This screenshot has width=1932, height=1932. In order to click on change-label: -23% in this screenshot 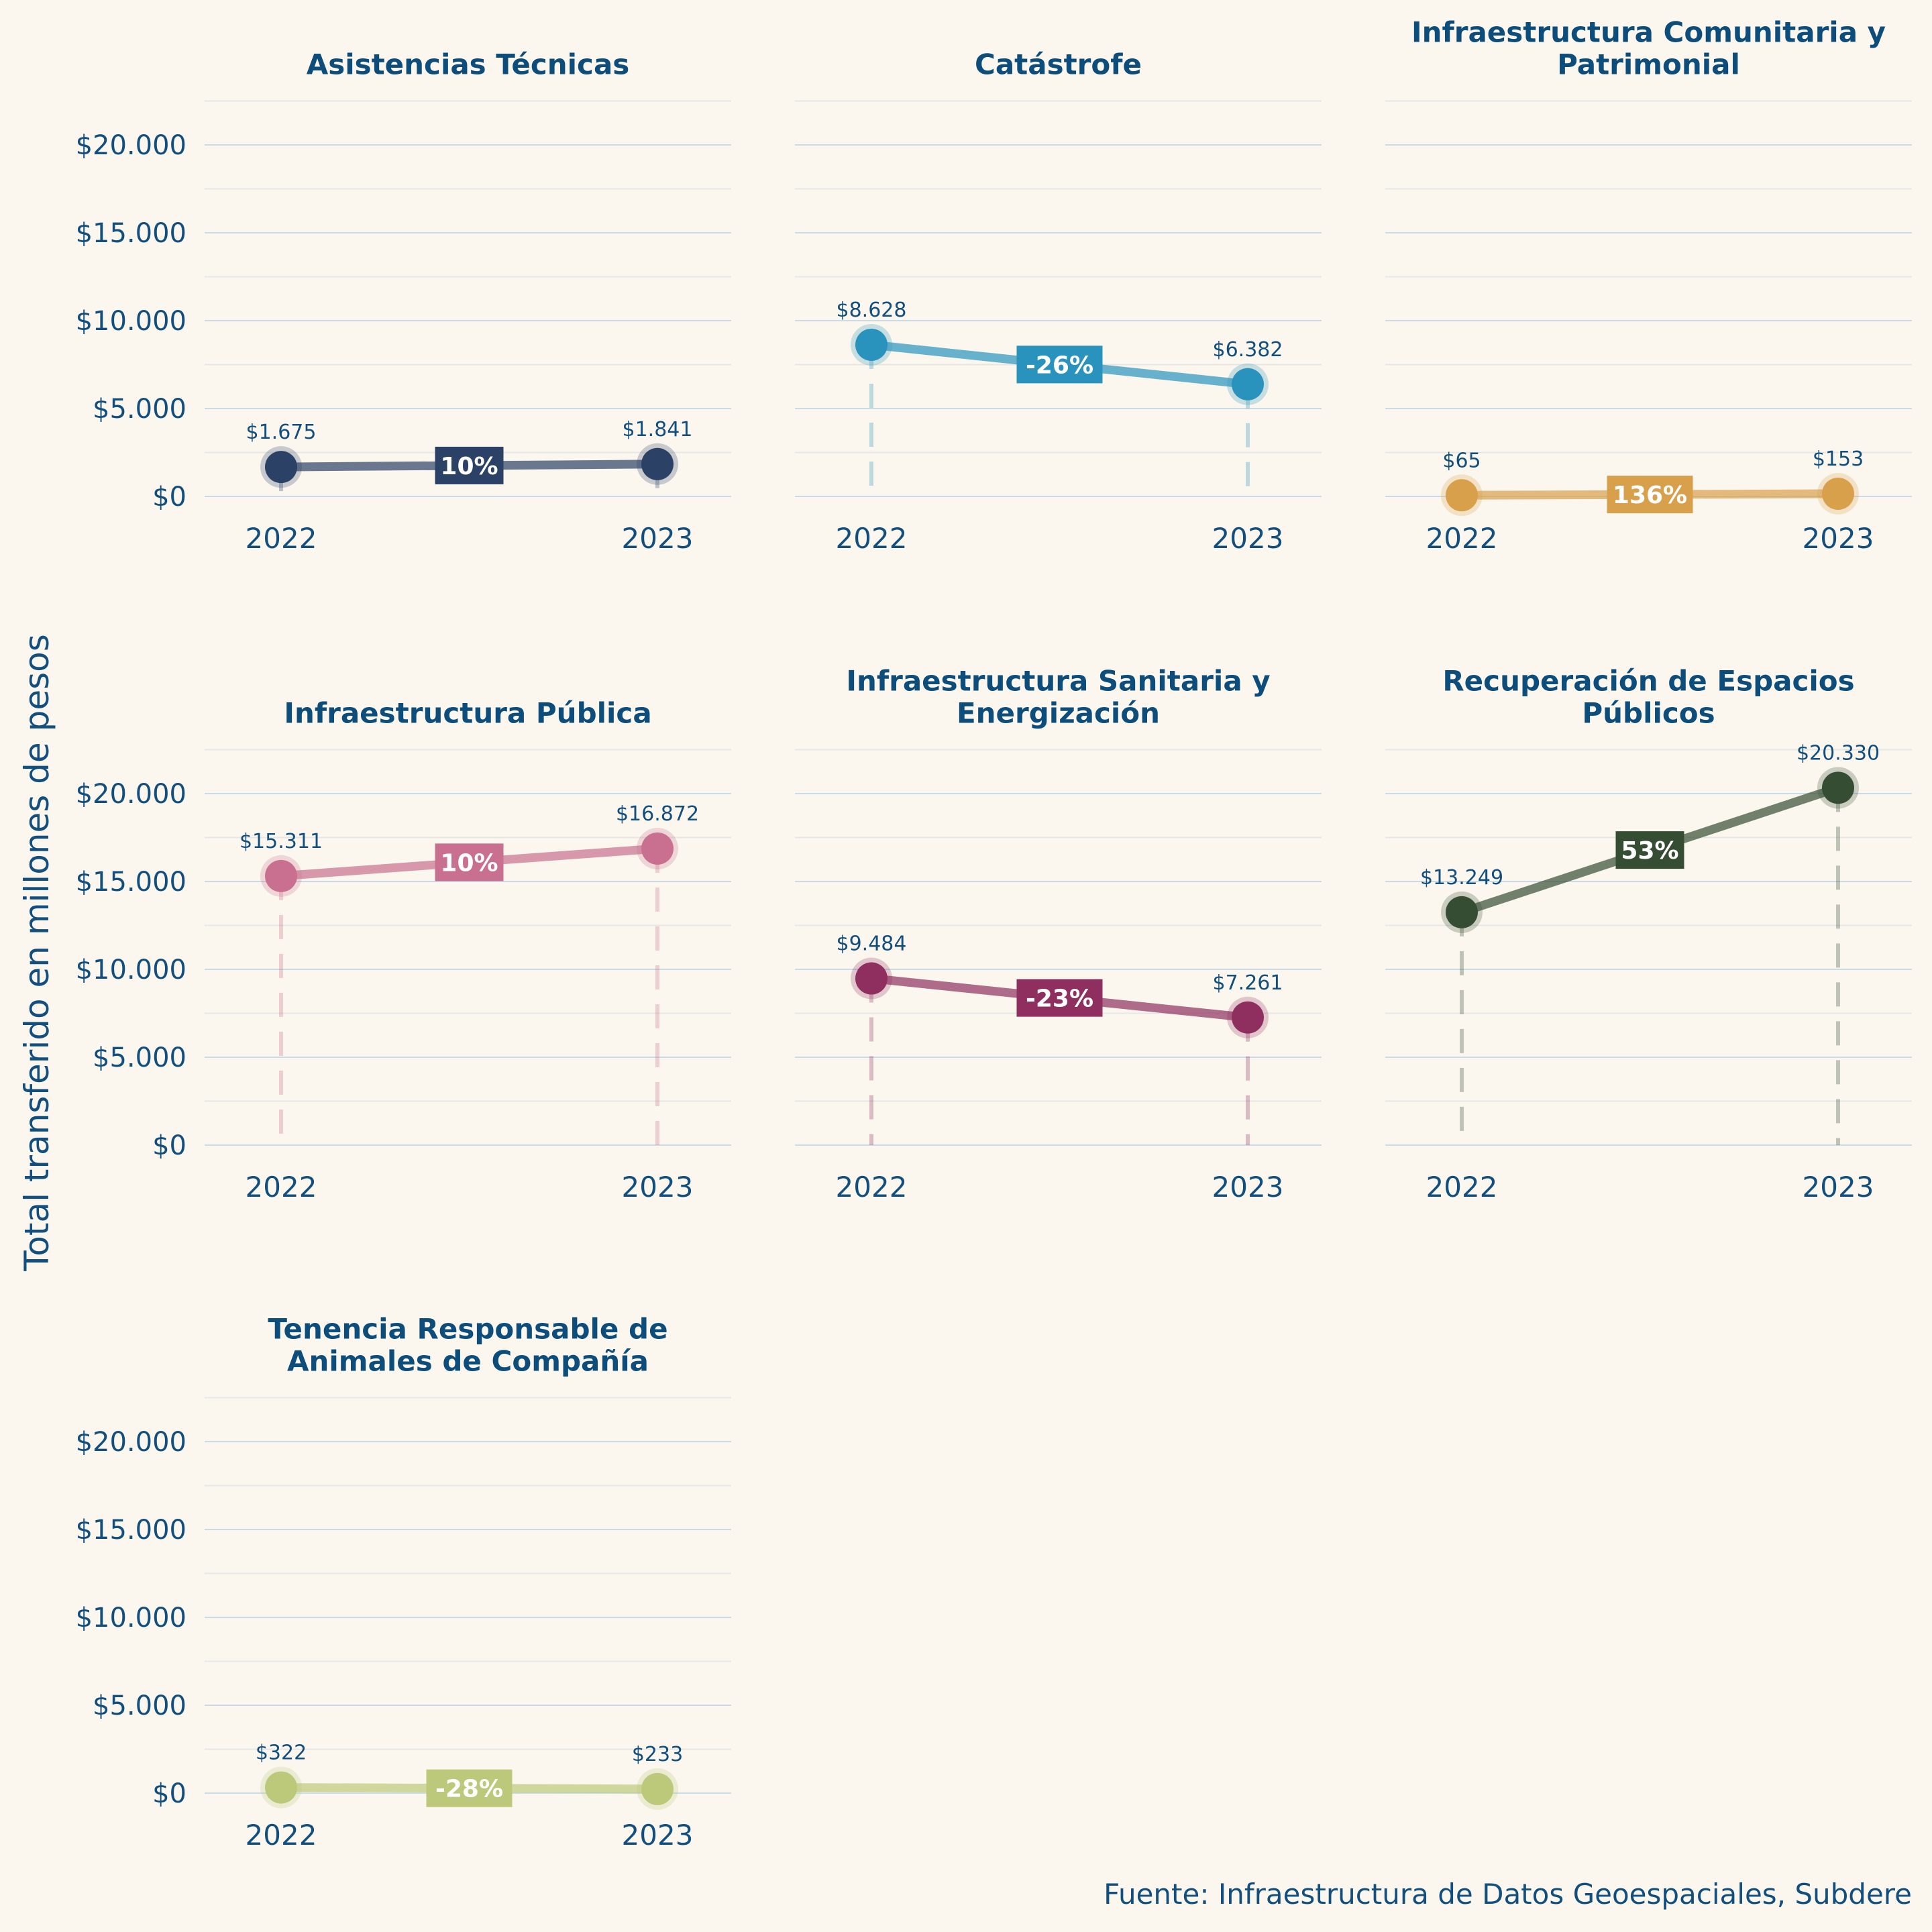, I will do `click(1059, 999)`.